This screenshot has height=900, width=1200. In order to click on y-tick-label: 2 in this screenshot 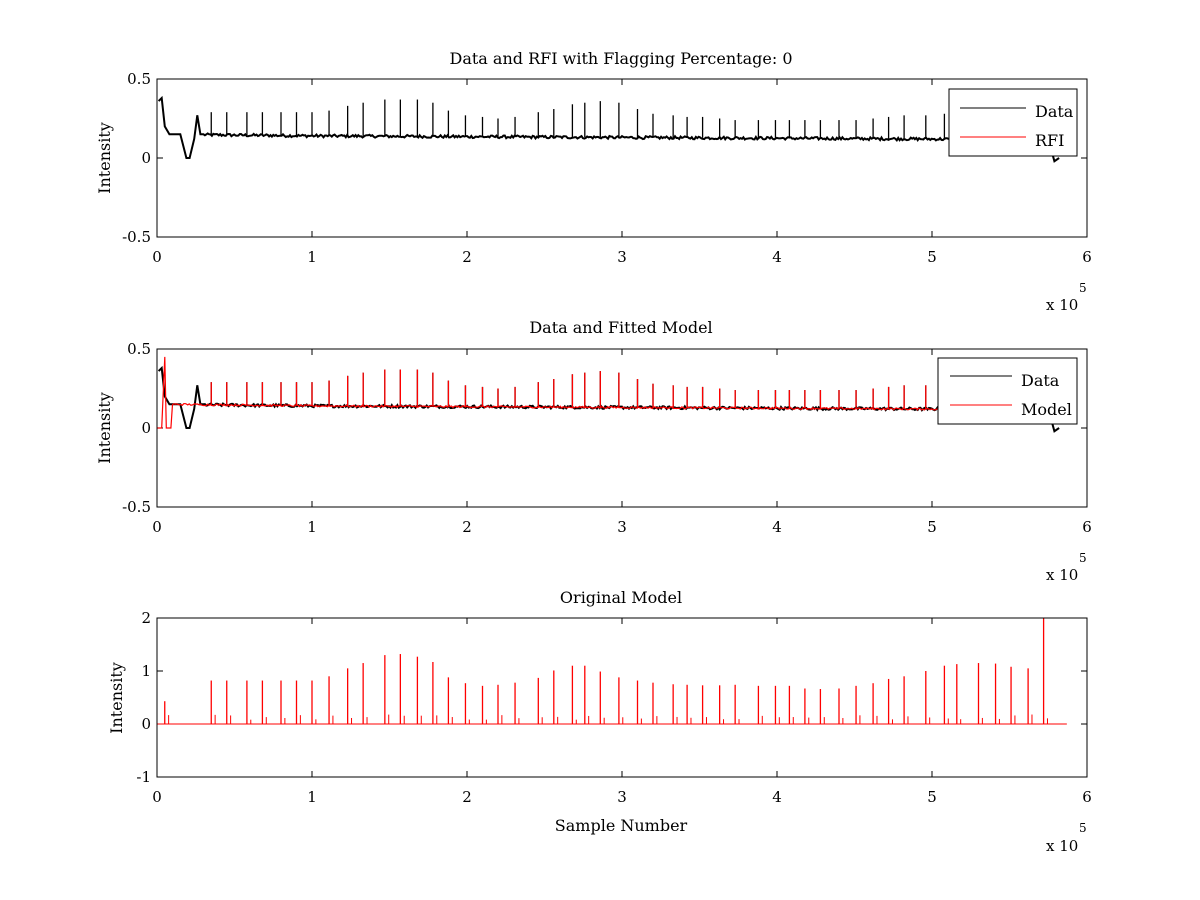, I will do `click(146, 618)`.